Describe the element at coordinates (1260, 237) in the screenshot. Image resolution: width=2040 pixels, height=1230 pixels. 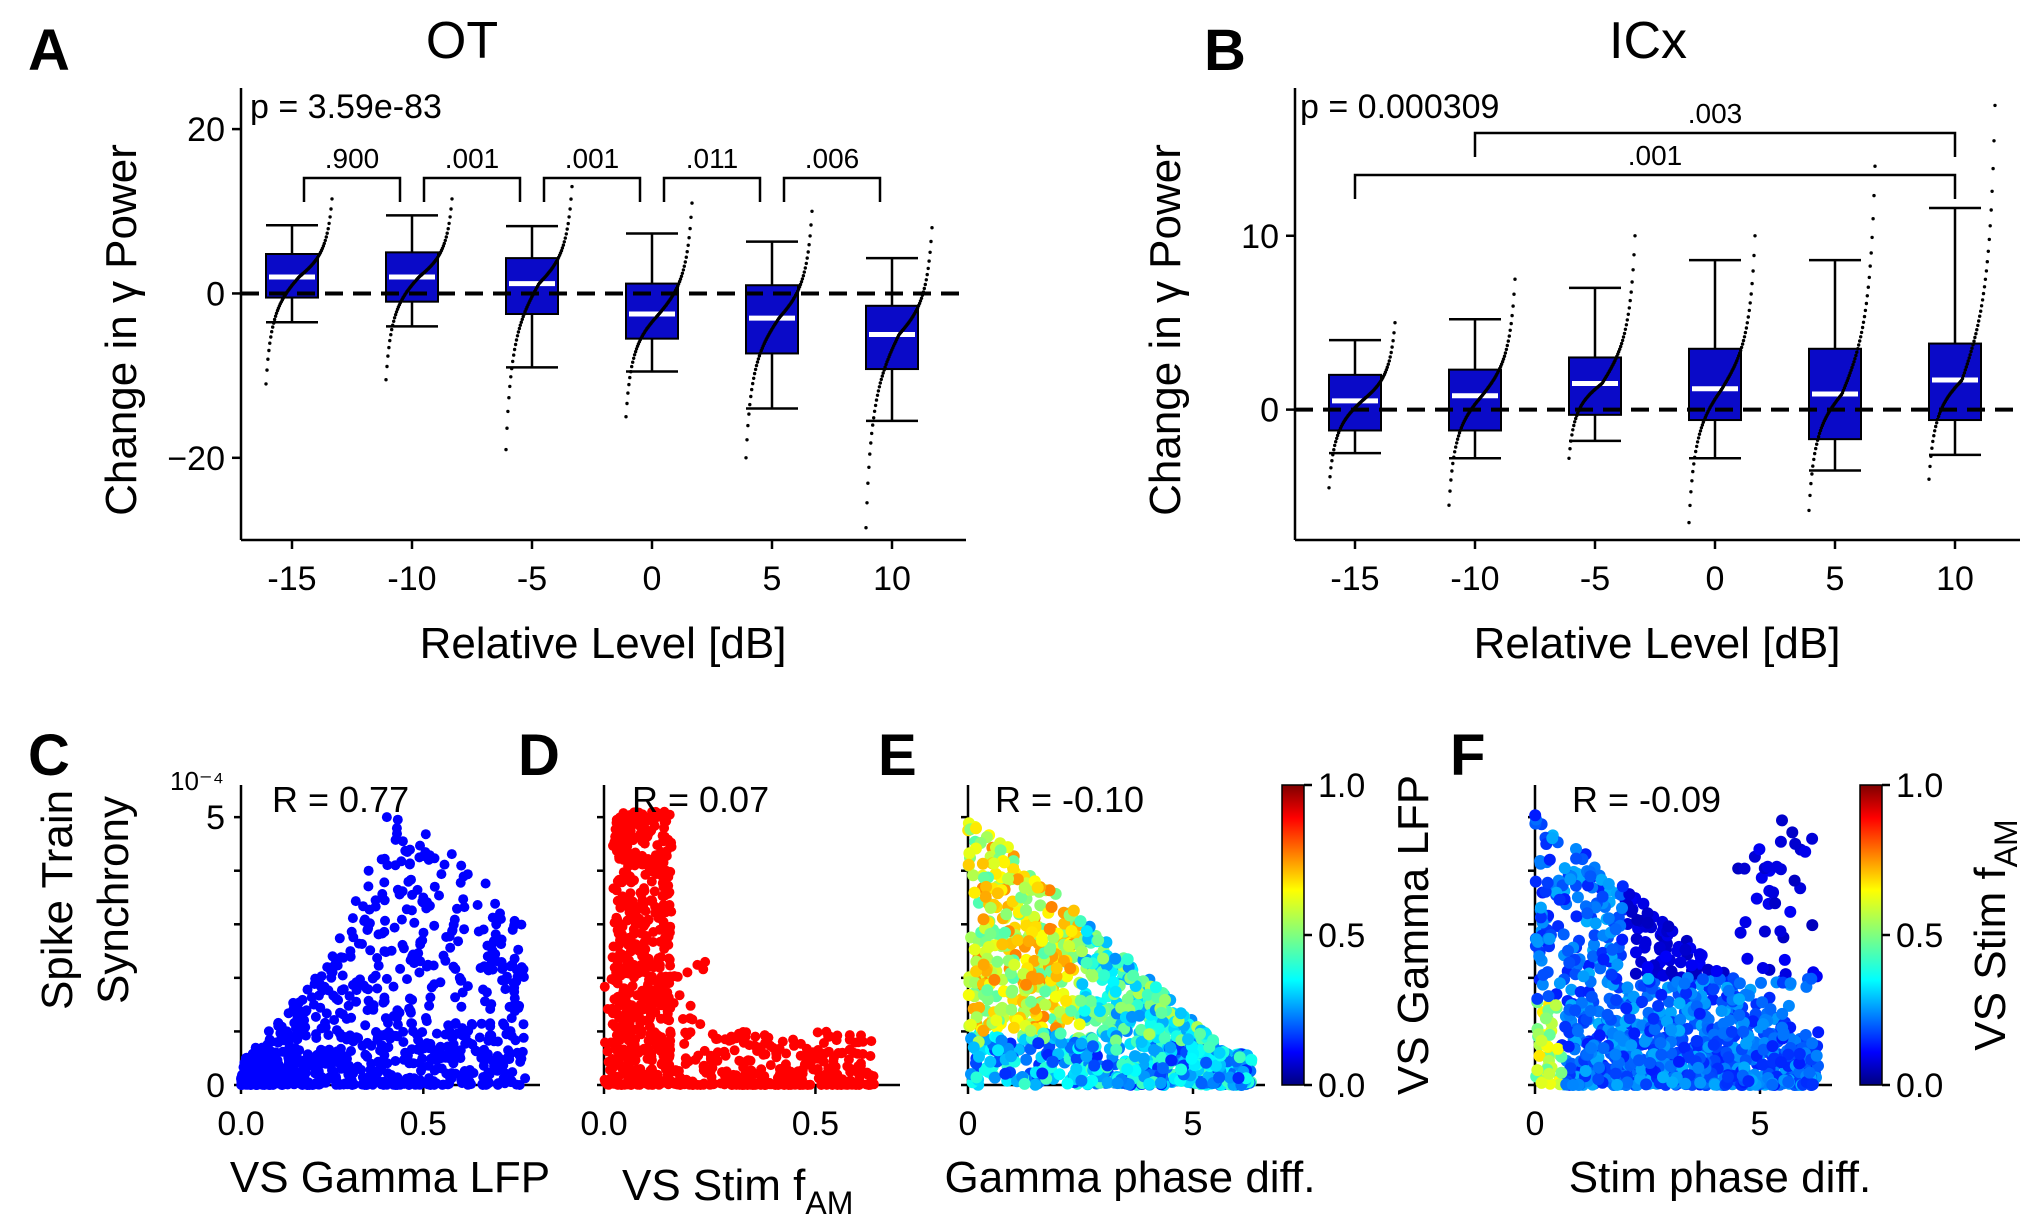
I see `y-tick-label: 10` at that location.